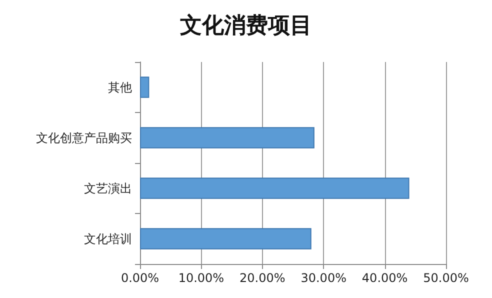 The height and width of the screenshot is (298, 492). What do you see at coordinates (201, 278) in the screenshot?
I see `x-tick-label: 10.00%` at bounding box center [201, 278].